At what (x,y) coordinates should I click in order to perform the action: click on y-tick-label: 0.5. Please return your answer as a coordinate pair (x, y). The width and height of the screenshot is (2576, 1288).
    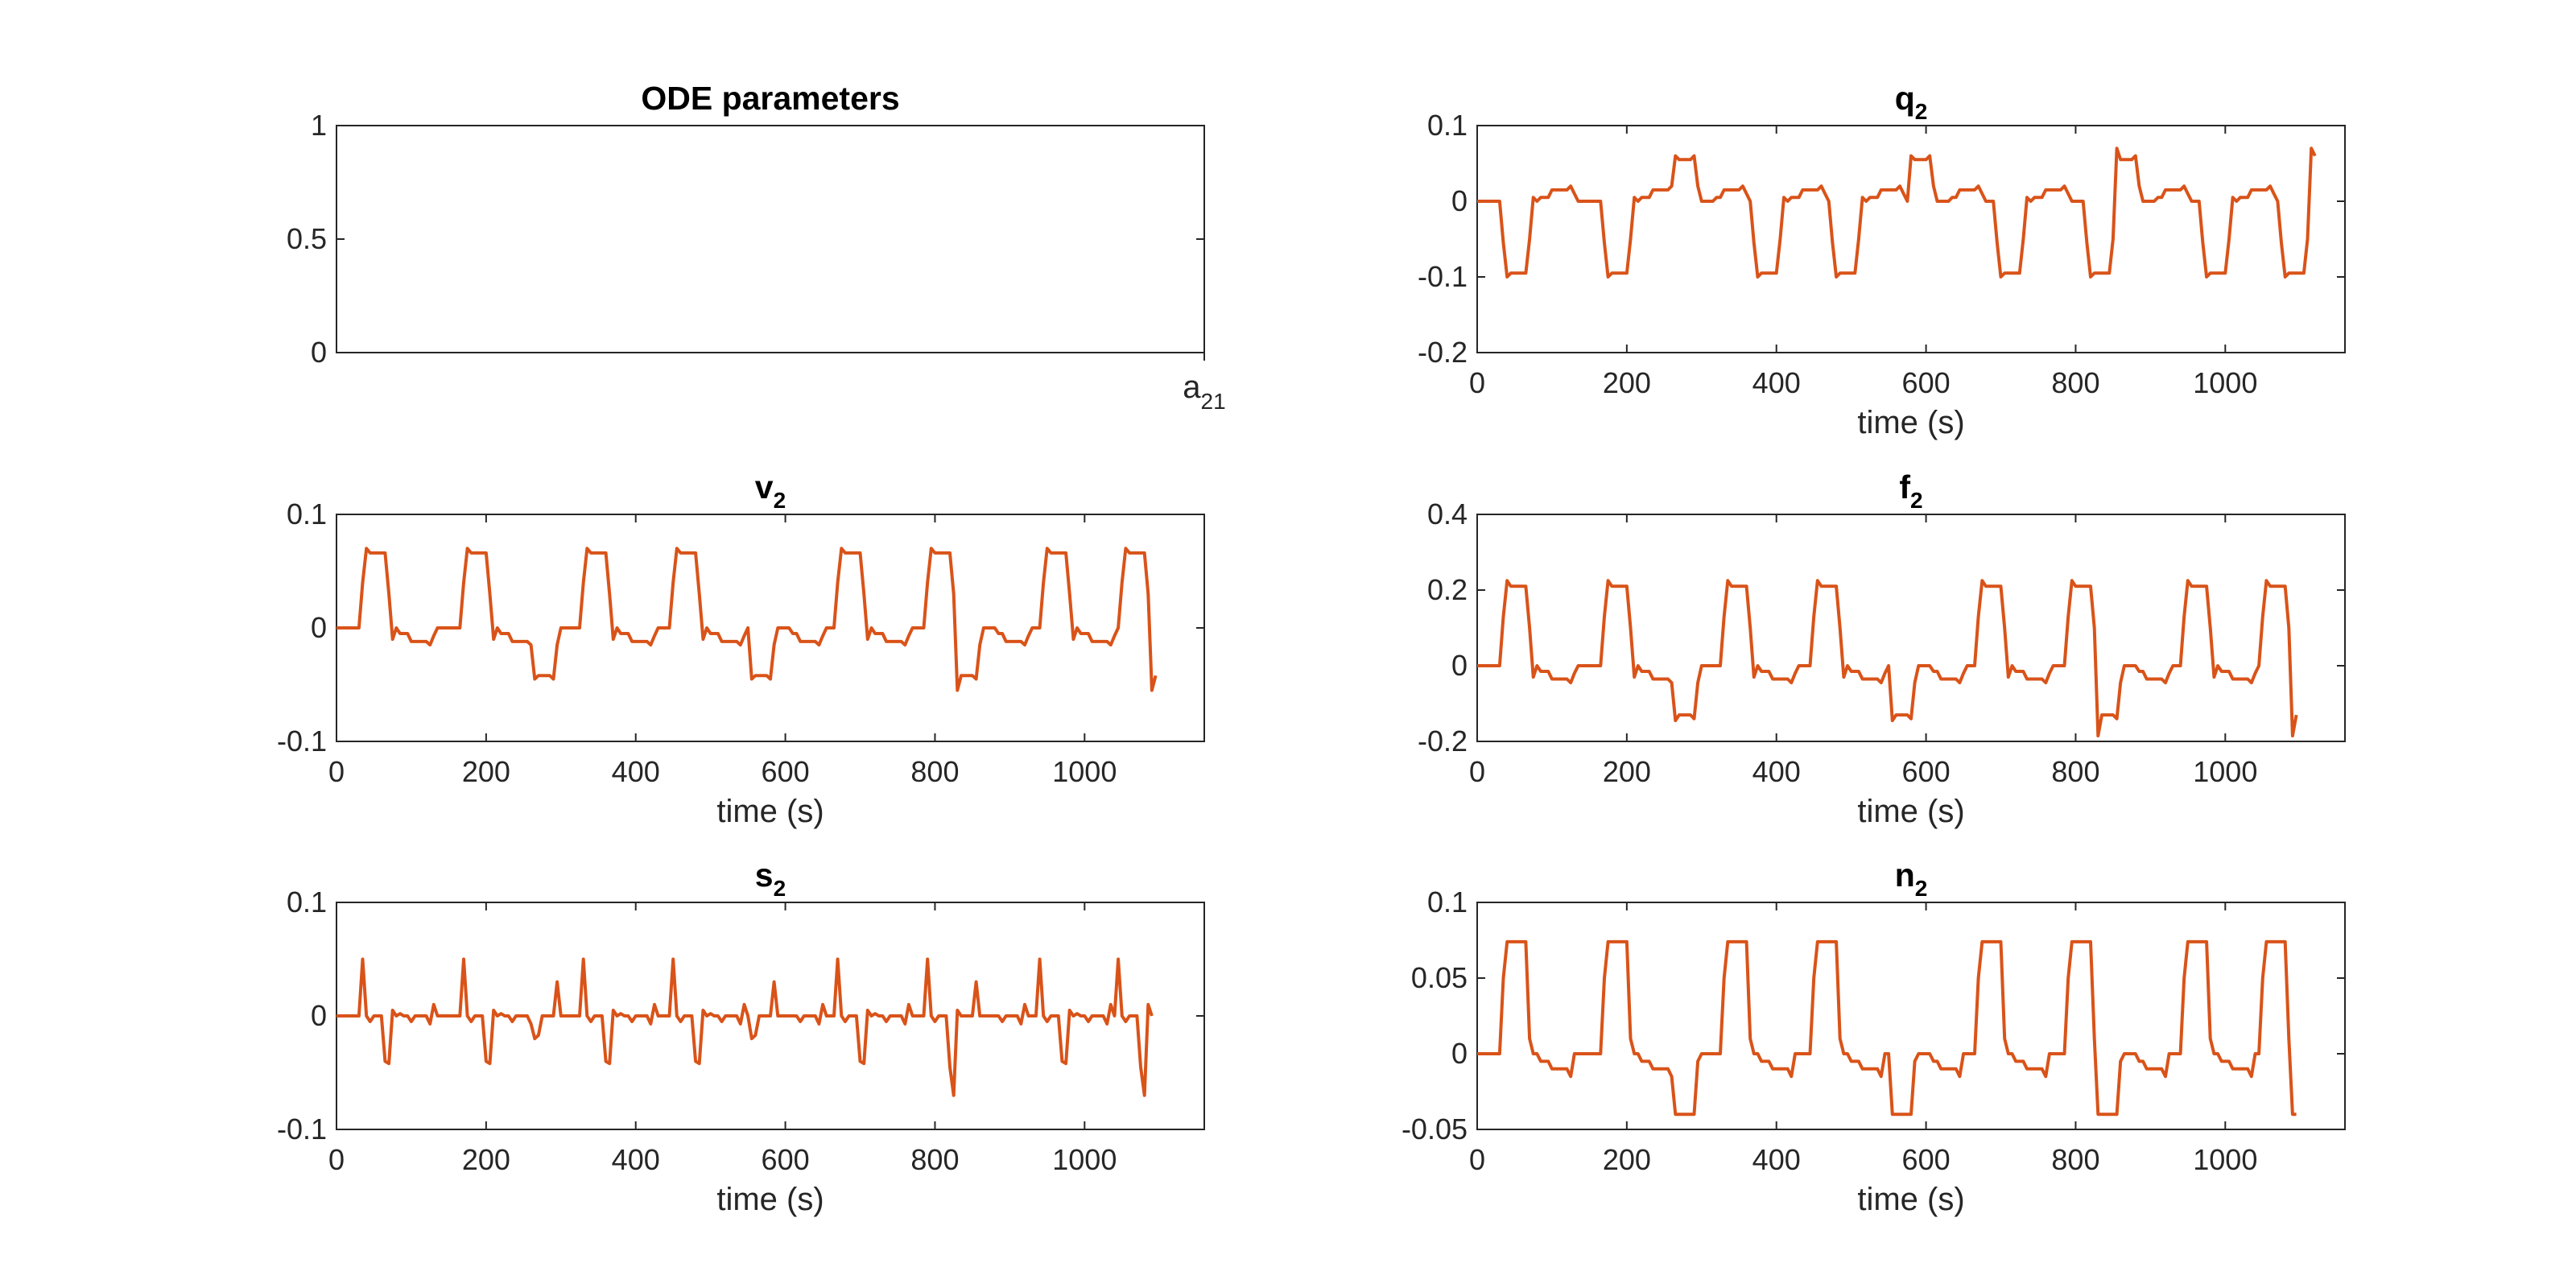
    Looking at the image, I should click on (307, 238).